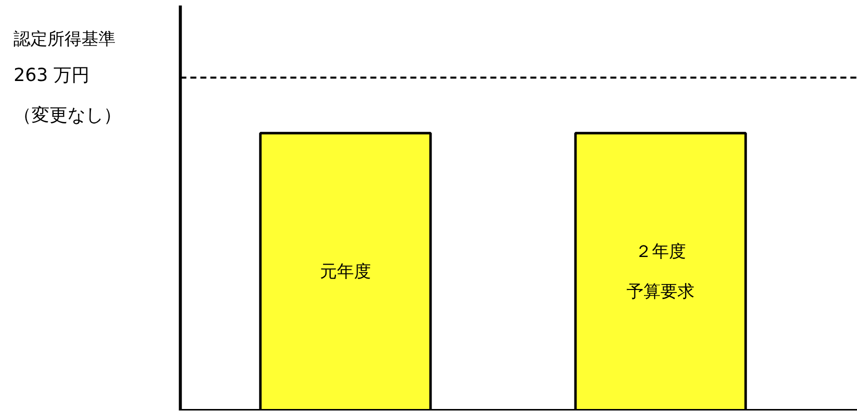 The width and height of the screenshot is (857, 418). What do you see at coordinates (65, 40) in the screenshot?
I see `text: 認定所得基準` at bounding box center [65, 40].